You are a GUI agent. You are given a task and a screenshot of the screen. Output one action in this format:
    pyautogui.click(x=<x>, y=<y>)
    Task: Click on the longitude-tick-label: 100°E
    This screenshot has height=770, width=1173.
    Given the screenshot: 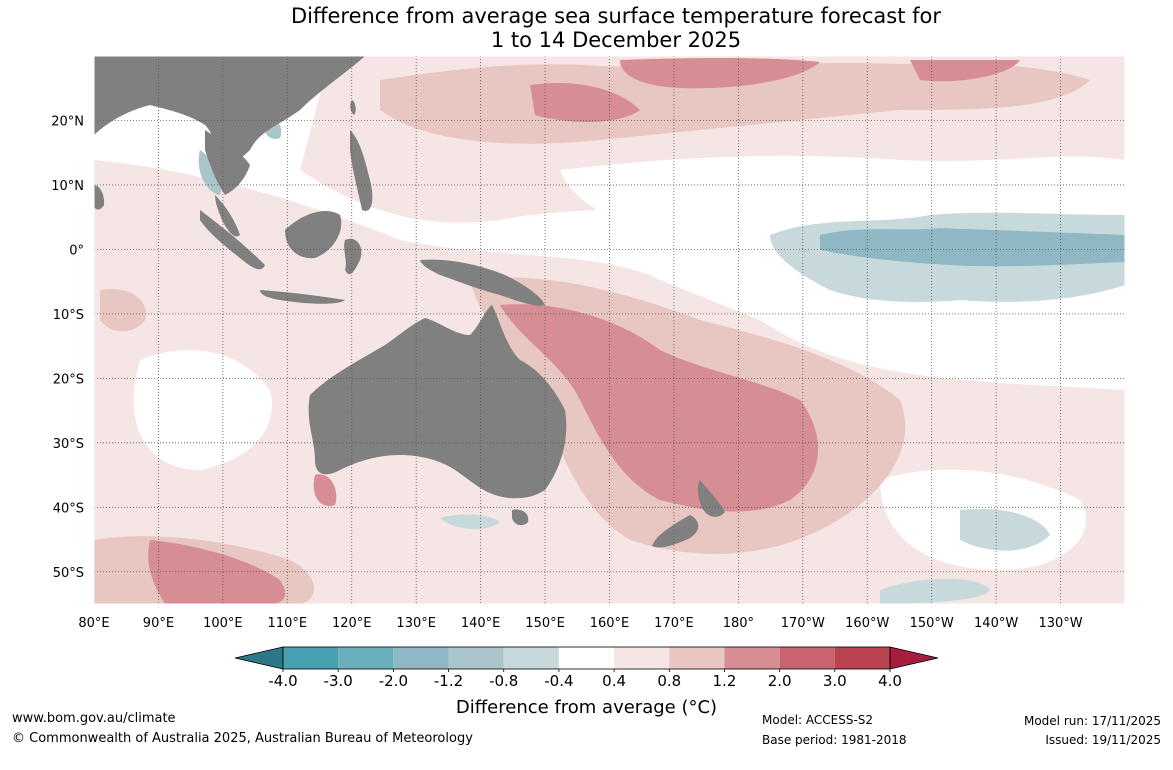 What is the action you would take?
    pyautogui.click(x=223, y=623)
    